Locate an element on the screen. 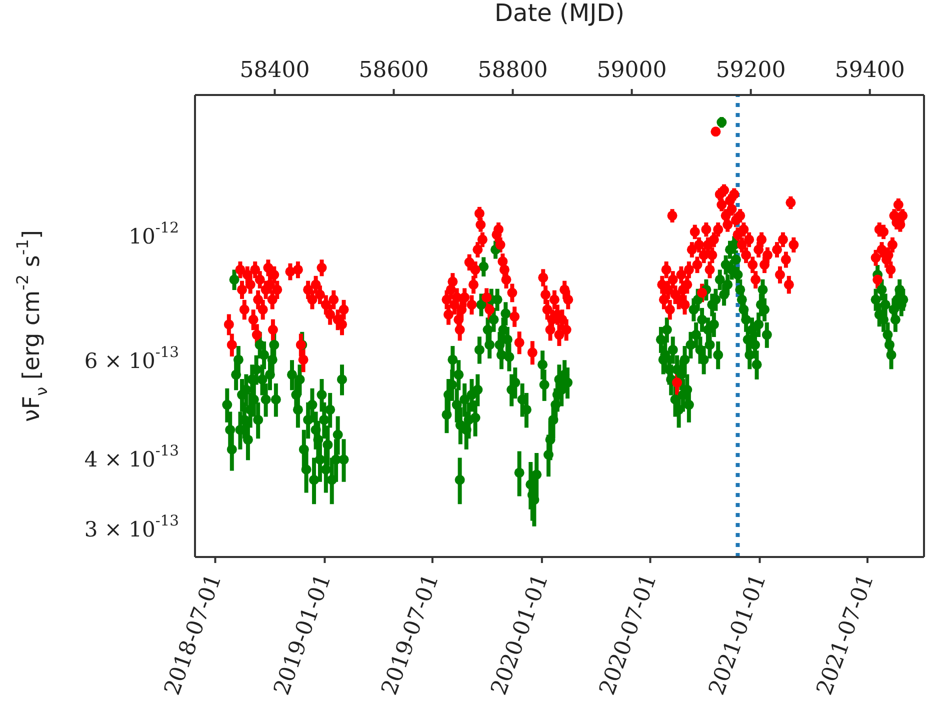  y-tick-label: 10$^{-12}$ is located at coordinates (153, 234).